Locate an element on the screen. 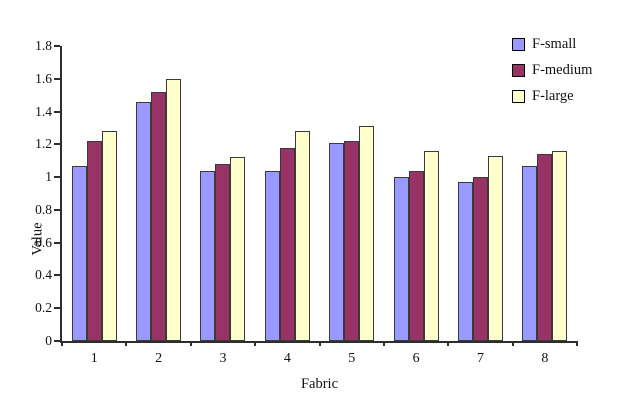 This screenshot has height=405, width=623. x-axis-category-label: 4 is located at coordinates (287, 358).